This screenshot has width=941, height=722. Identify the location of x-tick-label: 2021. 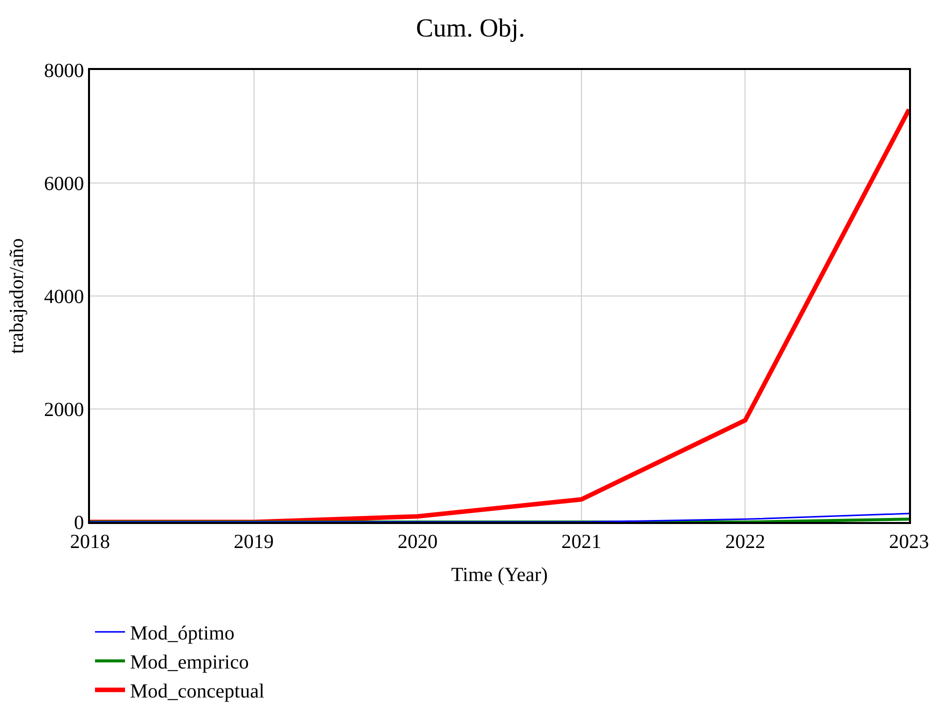
(581, 542).